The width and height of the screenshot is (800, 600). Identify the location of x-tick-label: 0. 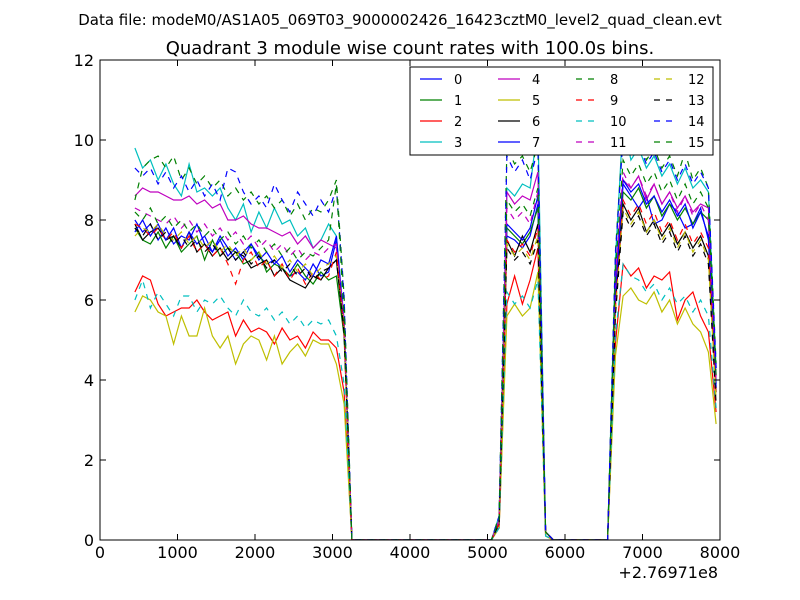
(100, 552).